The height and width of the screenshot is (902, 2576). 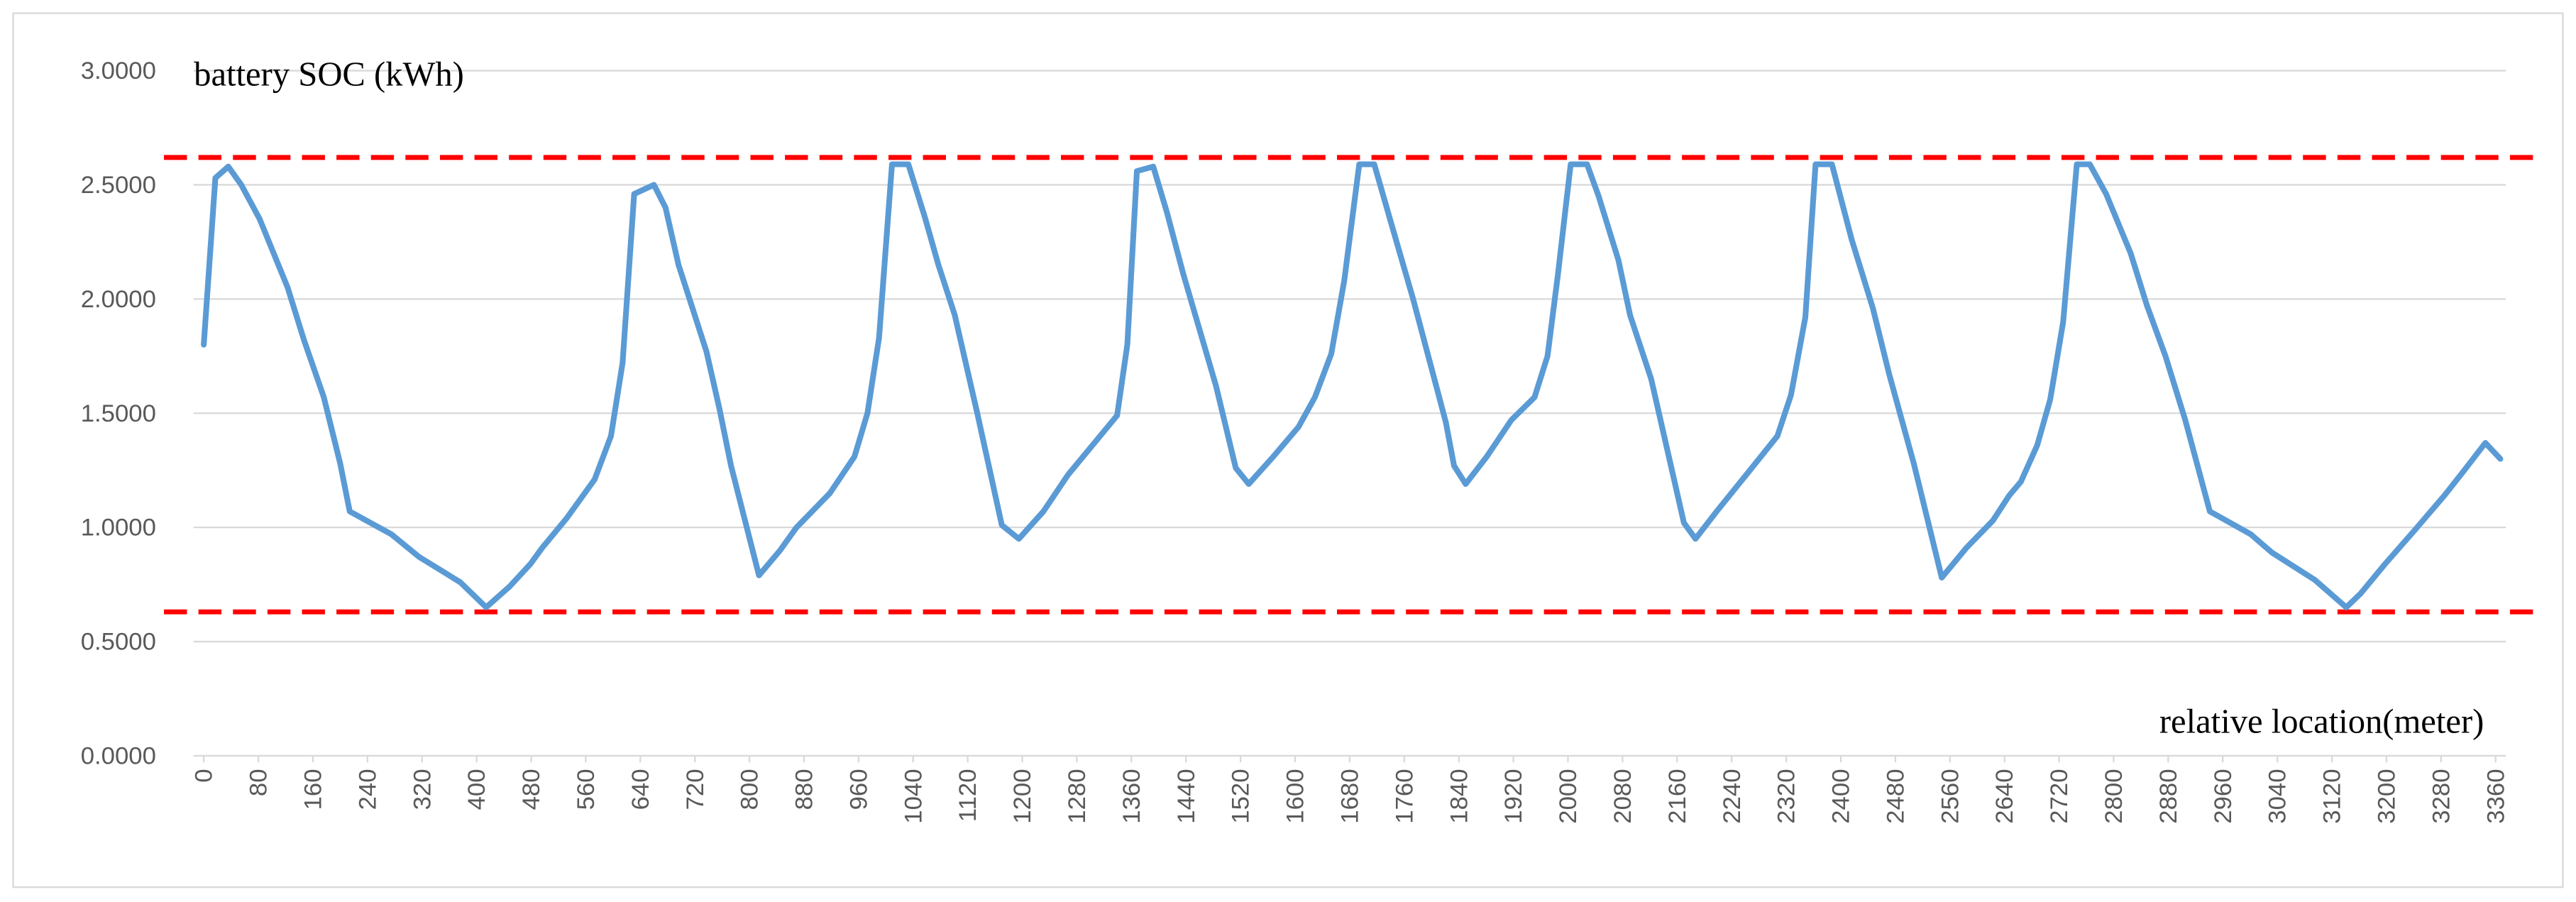 What do you see at coordinates (640, 789) in the screenshot?
I see `x-tick-label: 640` at bounding box center [640, 789].